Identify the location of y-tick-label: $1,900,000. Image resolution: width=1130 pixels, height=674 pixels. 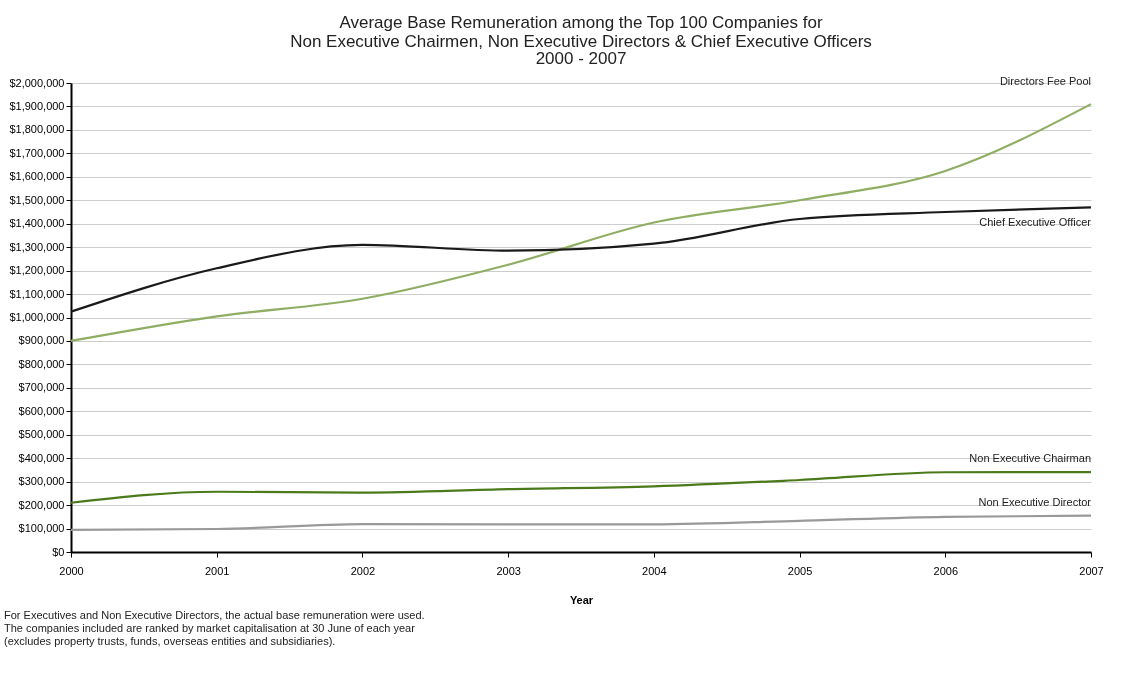
(37, 105).